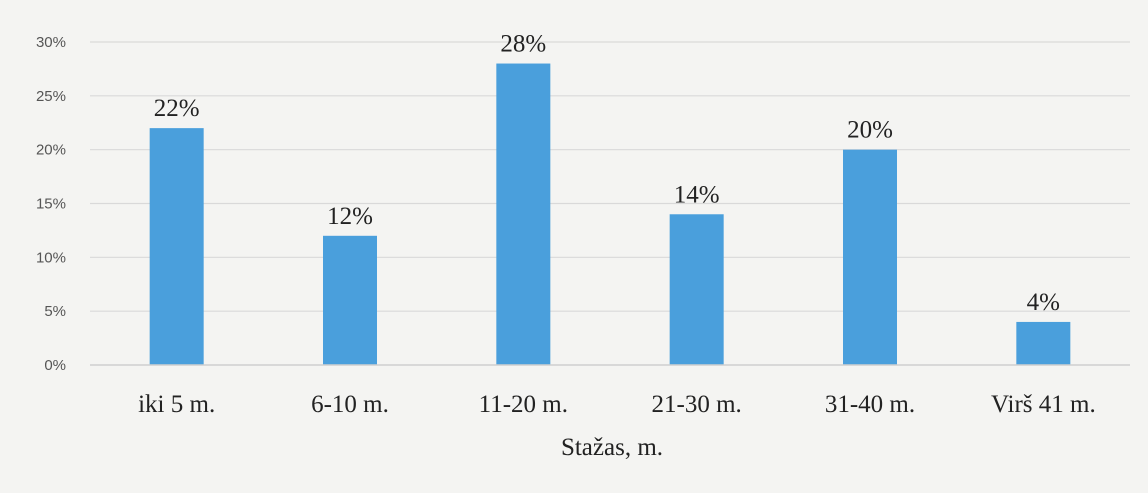 Image resolution: width=1148 pixels, height=493 pixels. What do you see at coordinates (870, 130) in the screenshot?
I see `data-label: 20%` at bounding box center [870, 130].